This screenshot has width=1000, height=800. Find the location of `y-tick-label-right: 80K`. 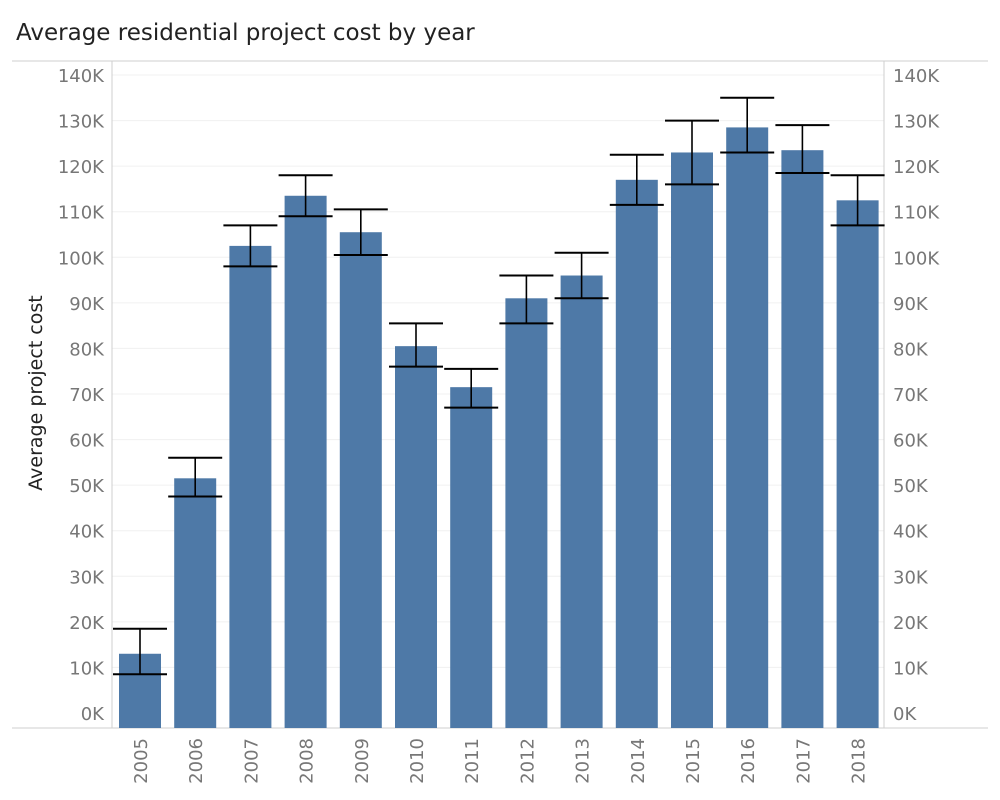

y-tick-label-right: 80K is located at coordinates (911, 349).